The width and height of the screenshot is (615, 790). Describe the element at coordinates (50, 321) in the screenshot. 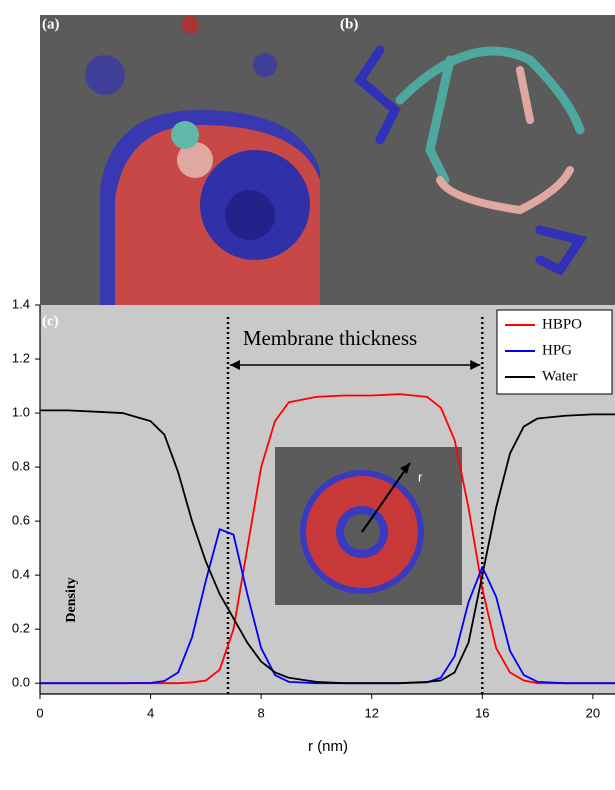

I see `panel-label: (c)` at that location.